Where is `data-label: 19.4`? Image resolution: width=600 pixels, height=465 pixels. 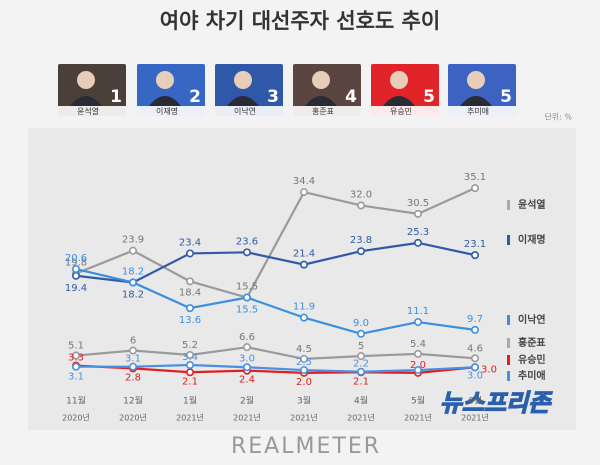
data-label: 19.4 is located at coordinates (76, 288).